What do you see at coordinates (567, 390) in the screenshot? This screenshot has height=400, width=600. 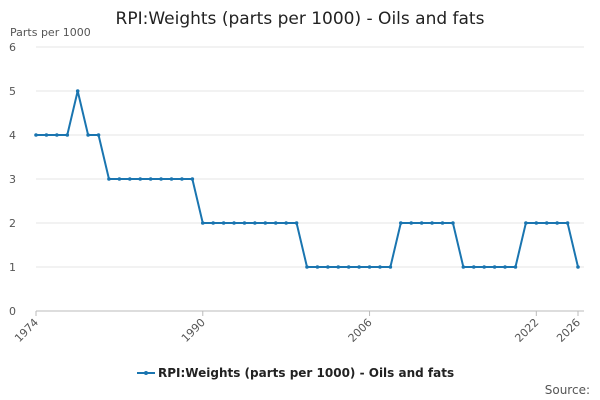 I see `source: Source:` at bounding box center [567, 390].